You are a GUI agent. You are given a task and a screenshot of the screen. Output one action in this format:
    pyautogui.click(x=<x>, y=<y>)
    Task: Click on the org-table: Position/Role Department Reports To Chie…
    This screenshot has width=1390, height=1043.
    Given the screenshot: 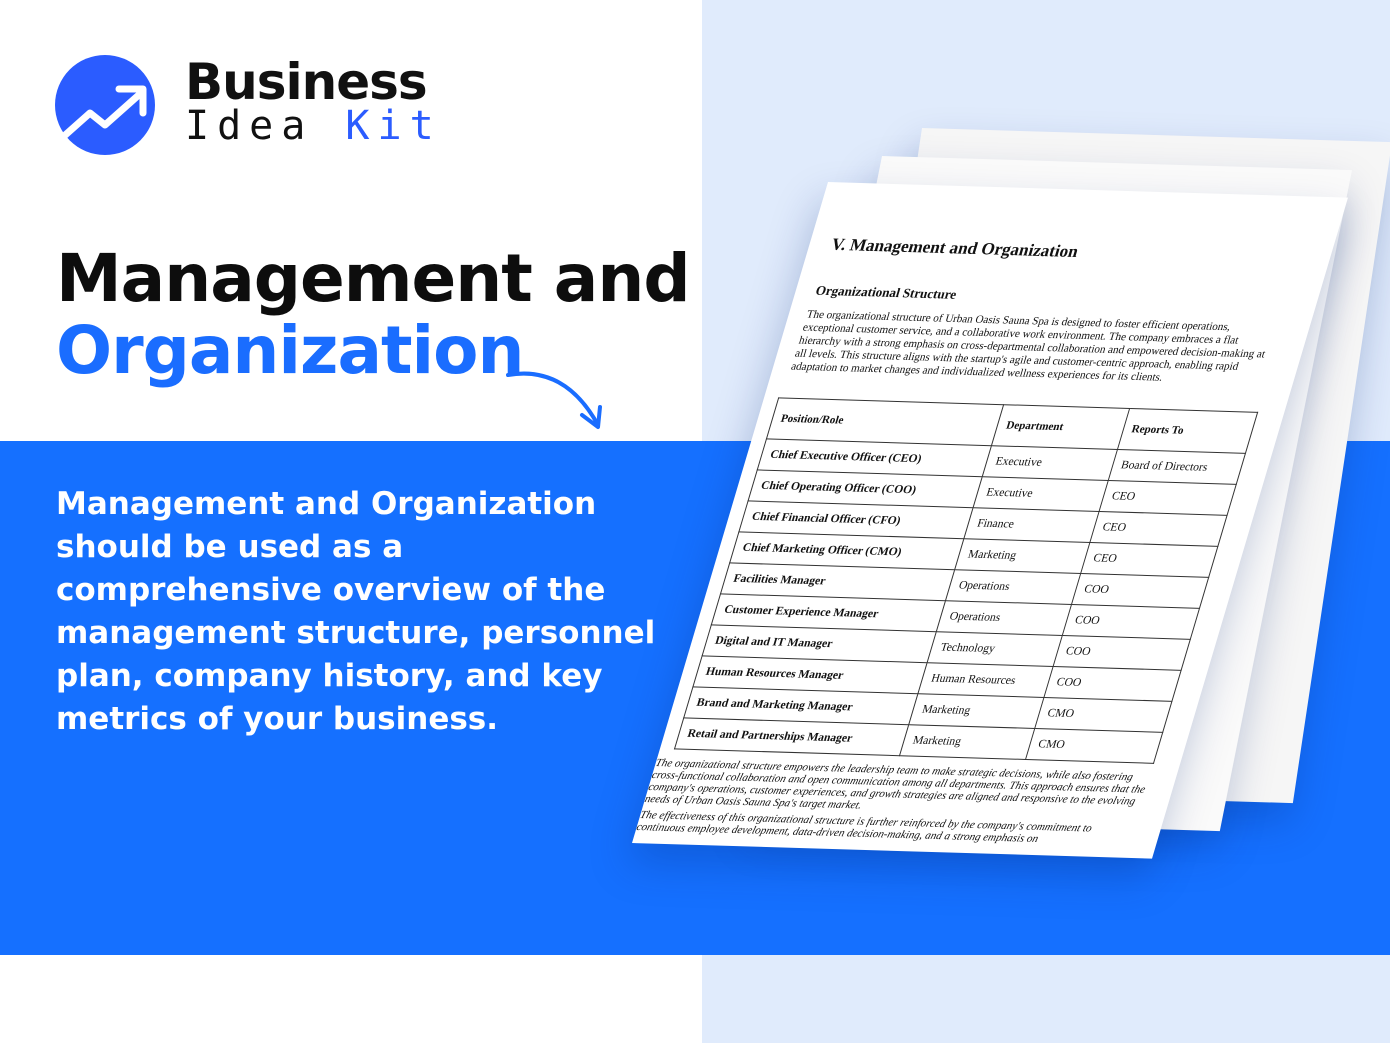 What is the action you would take?
    pyautogui.click(x=966, y=580)
    